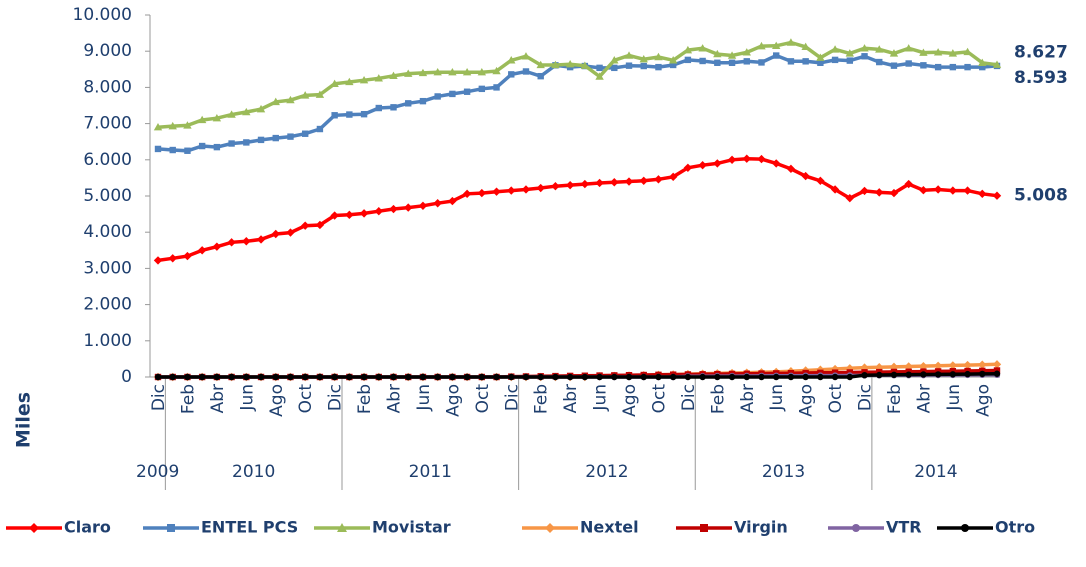 Image resolution: width=1086 pixels, height=567 pixels. What do you see at coordinates (102, 15) in the screenshot?
I see `y-tick-label: 10.000` at bounding box center [102, 15].